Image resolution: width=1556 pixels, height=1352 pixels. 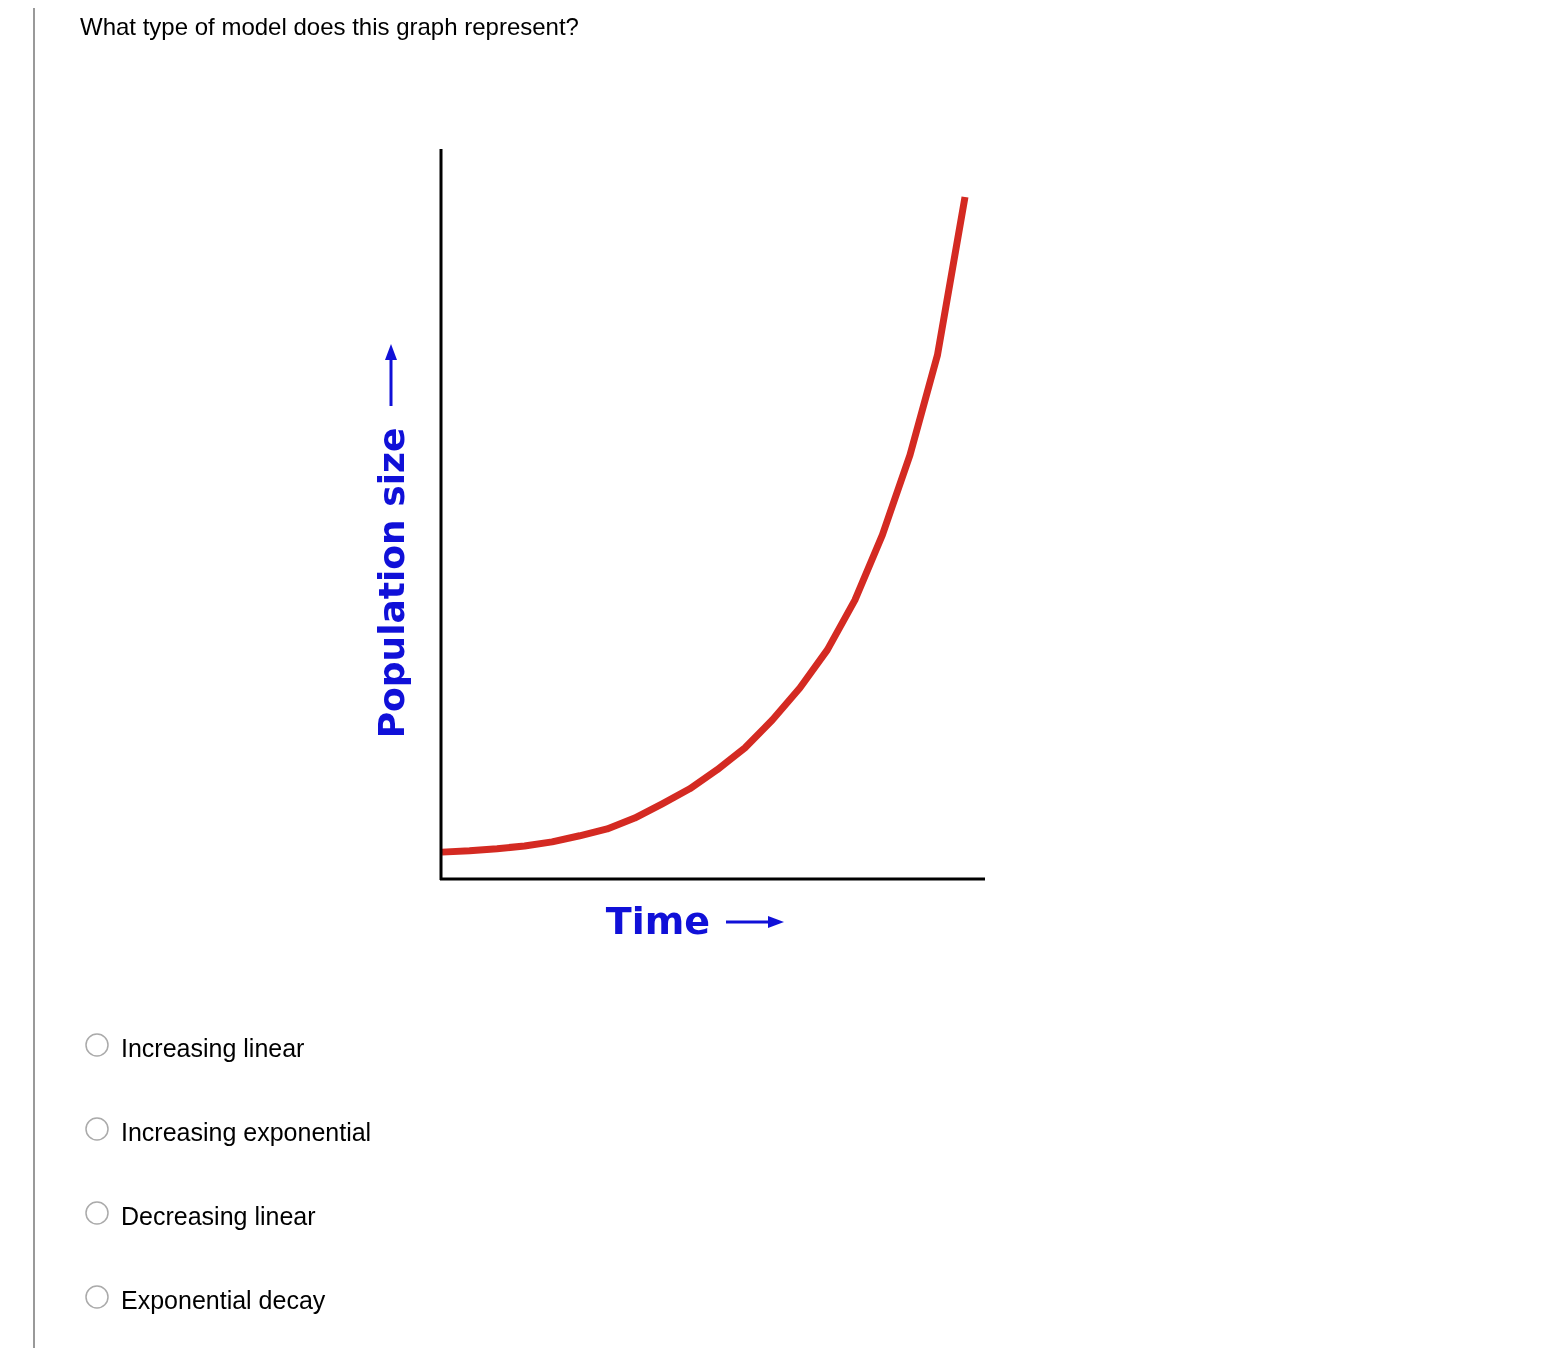 I want to click on y-axis-title: Population size, so click(x=391, y=583).